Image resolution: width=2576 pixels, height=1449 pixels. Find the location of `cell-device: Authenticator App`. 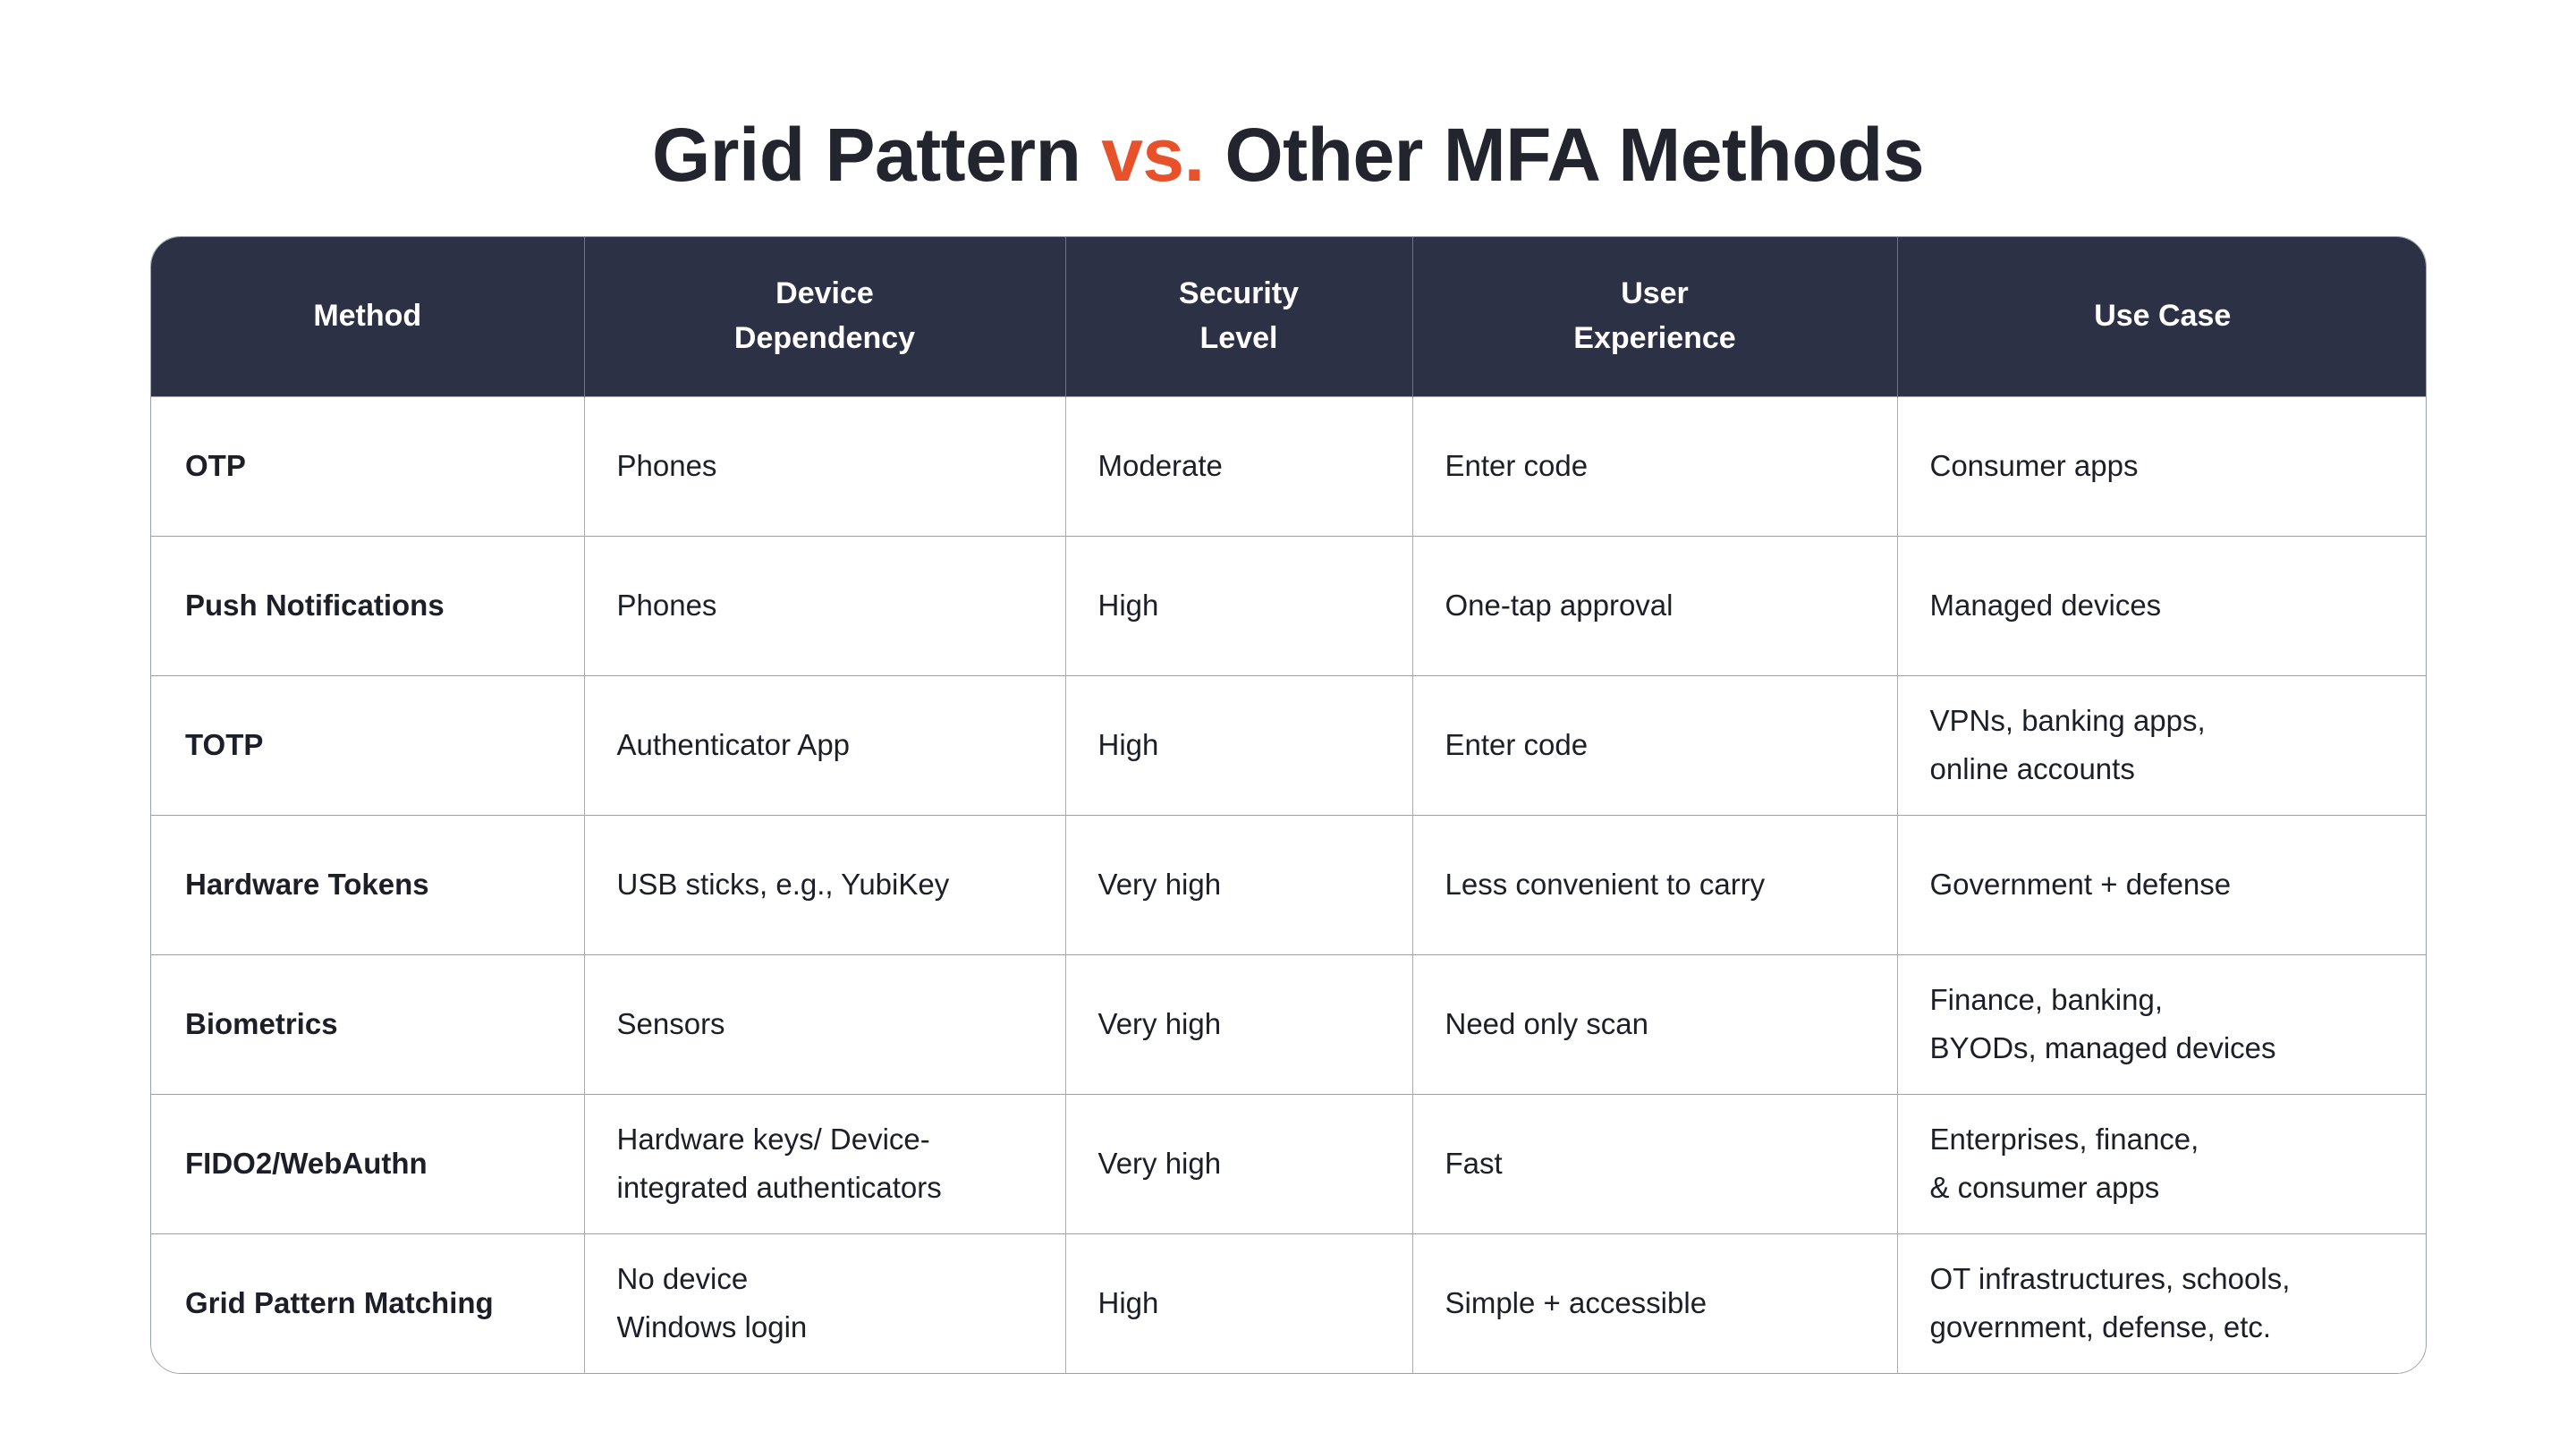

cell-device: Authenticator App is located at coordinates (825, 744).